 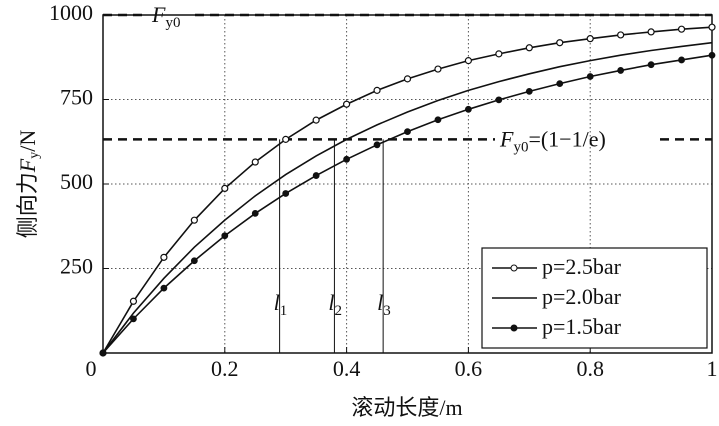 I want to click on annotation: l3, so click(x=384, y=304).